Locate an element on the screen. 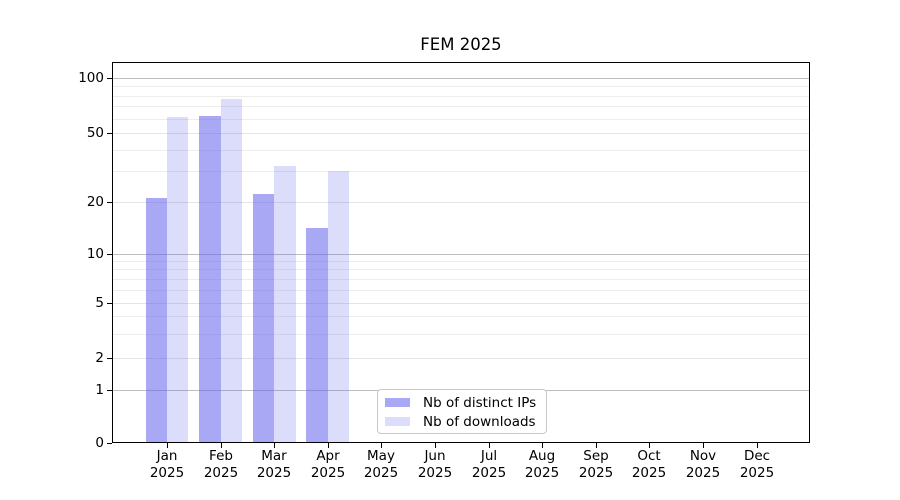 This screenshot has width=900, height=500. x-tick-label-oct: Oct 2025 is located at coordinates (649, 464).